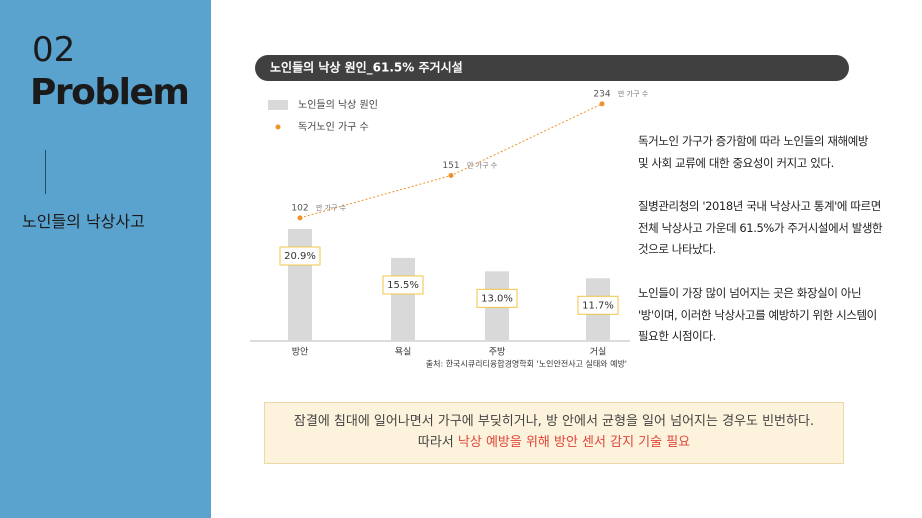 The image size is (922, 518). I want to click on section-heading: Problem, so click(110, 92).